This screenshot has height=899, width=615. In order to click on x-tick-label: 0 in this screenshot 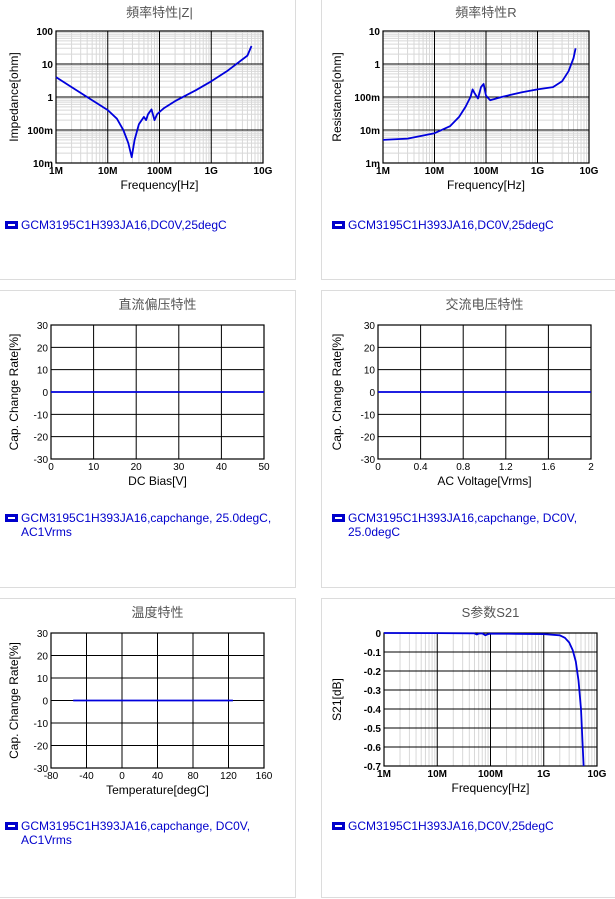, I will do `click(378, 467)`.